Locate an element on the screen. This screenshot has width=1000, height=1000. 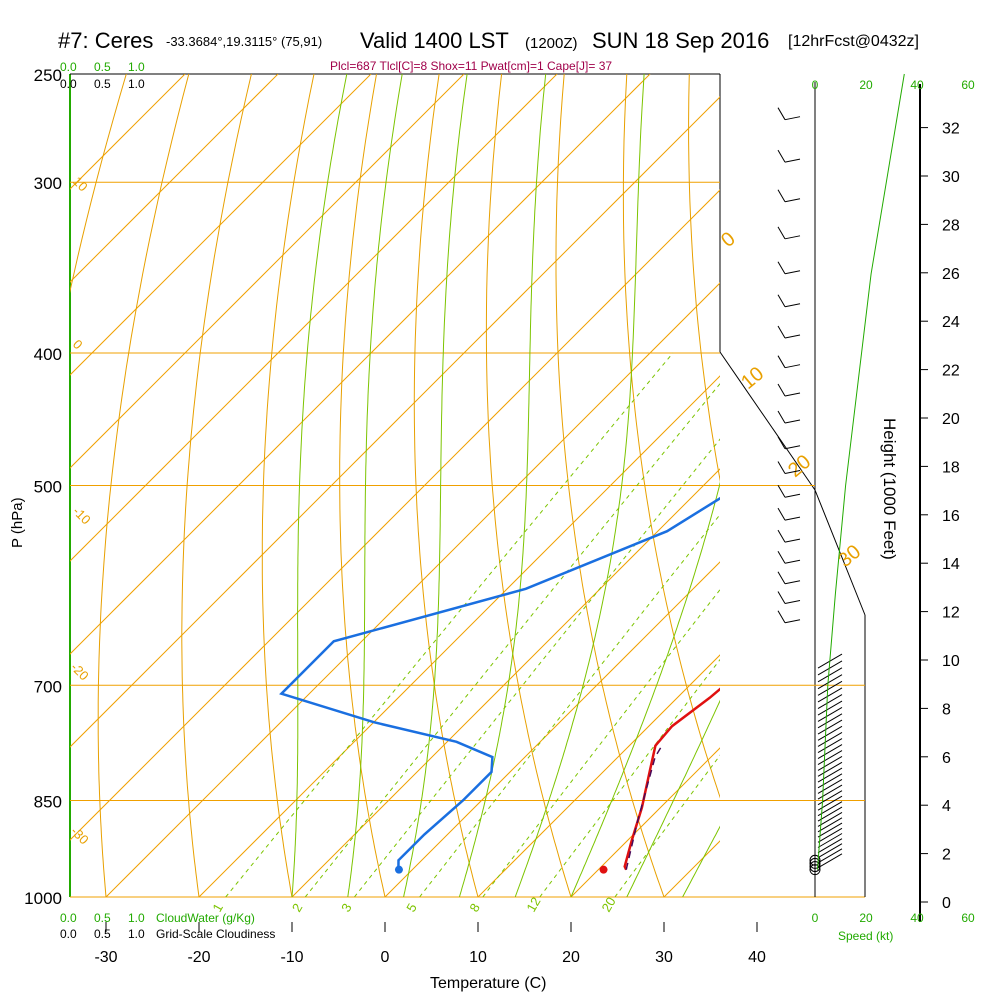
height-tick-label: 4 is located at coordinates (946, 806).